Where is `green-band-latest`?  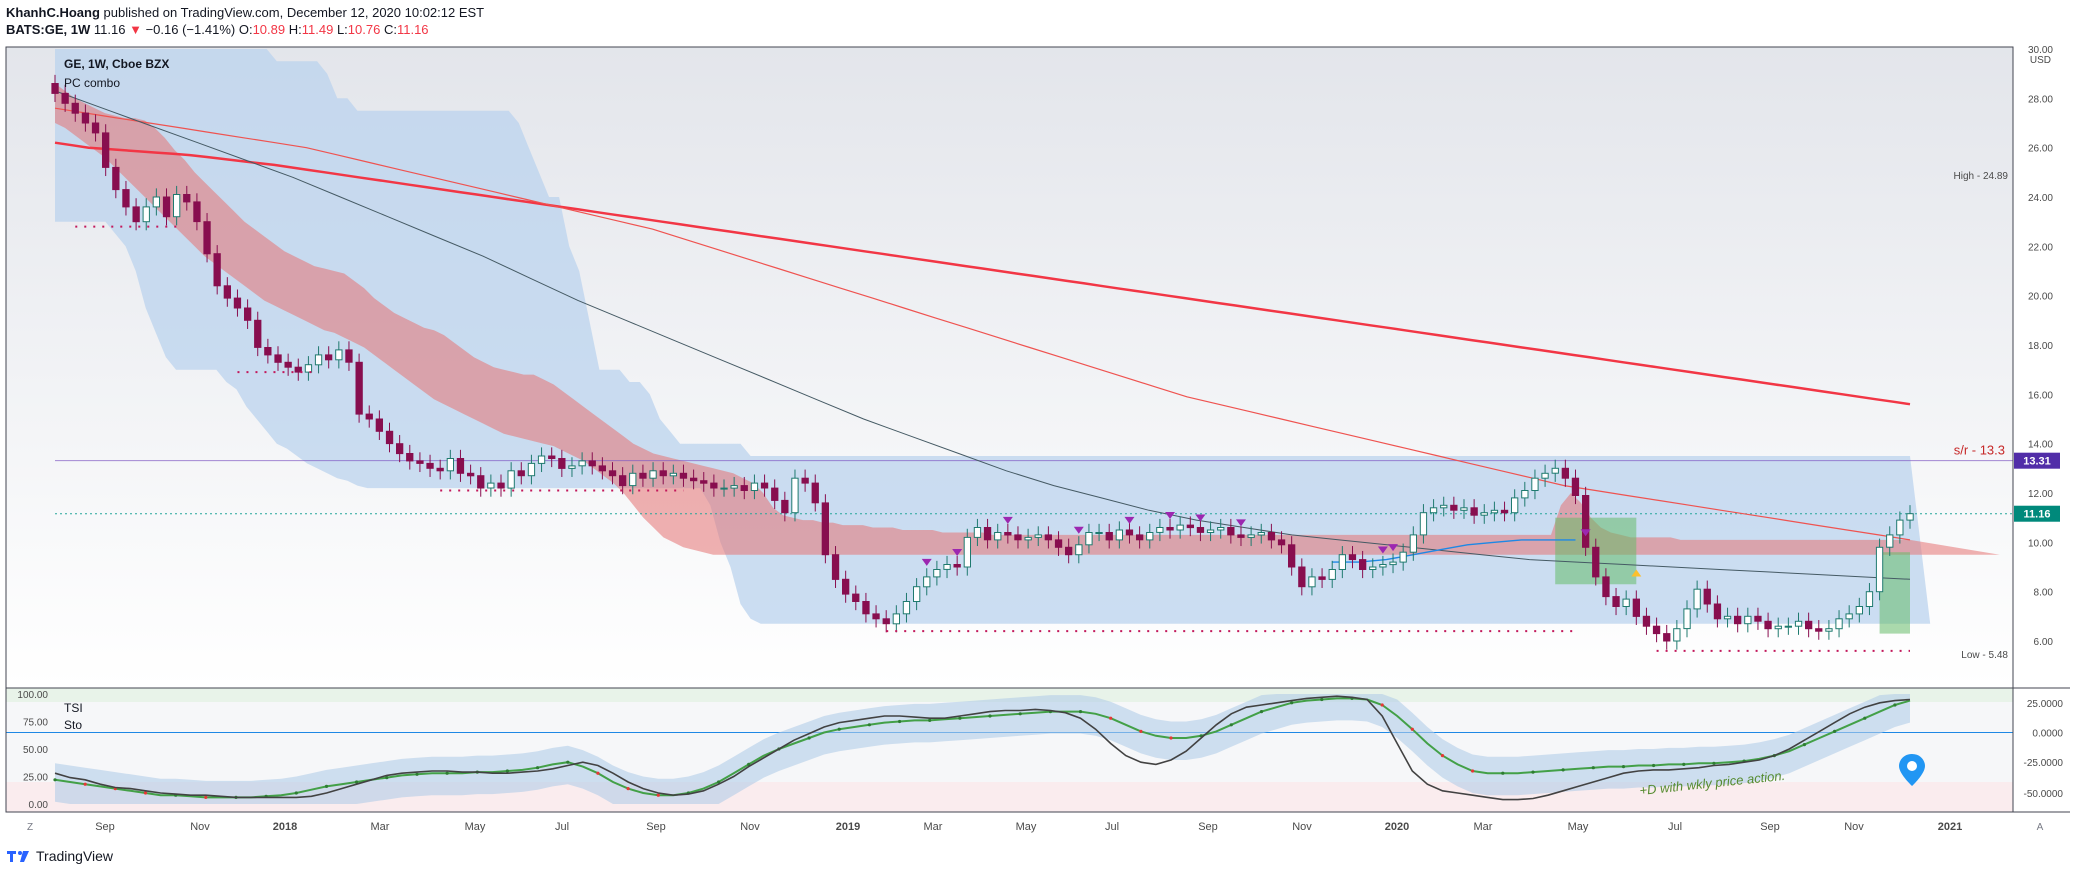 green-band-latest is located at coordinates (1894, 593).